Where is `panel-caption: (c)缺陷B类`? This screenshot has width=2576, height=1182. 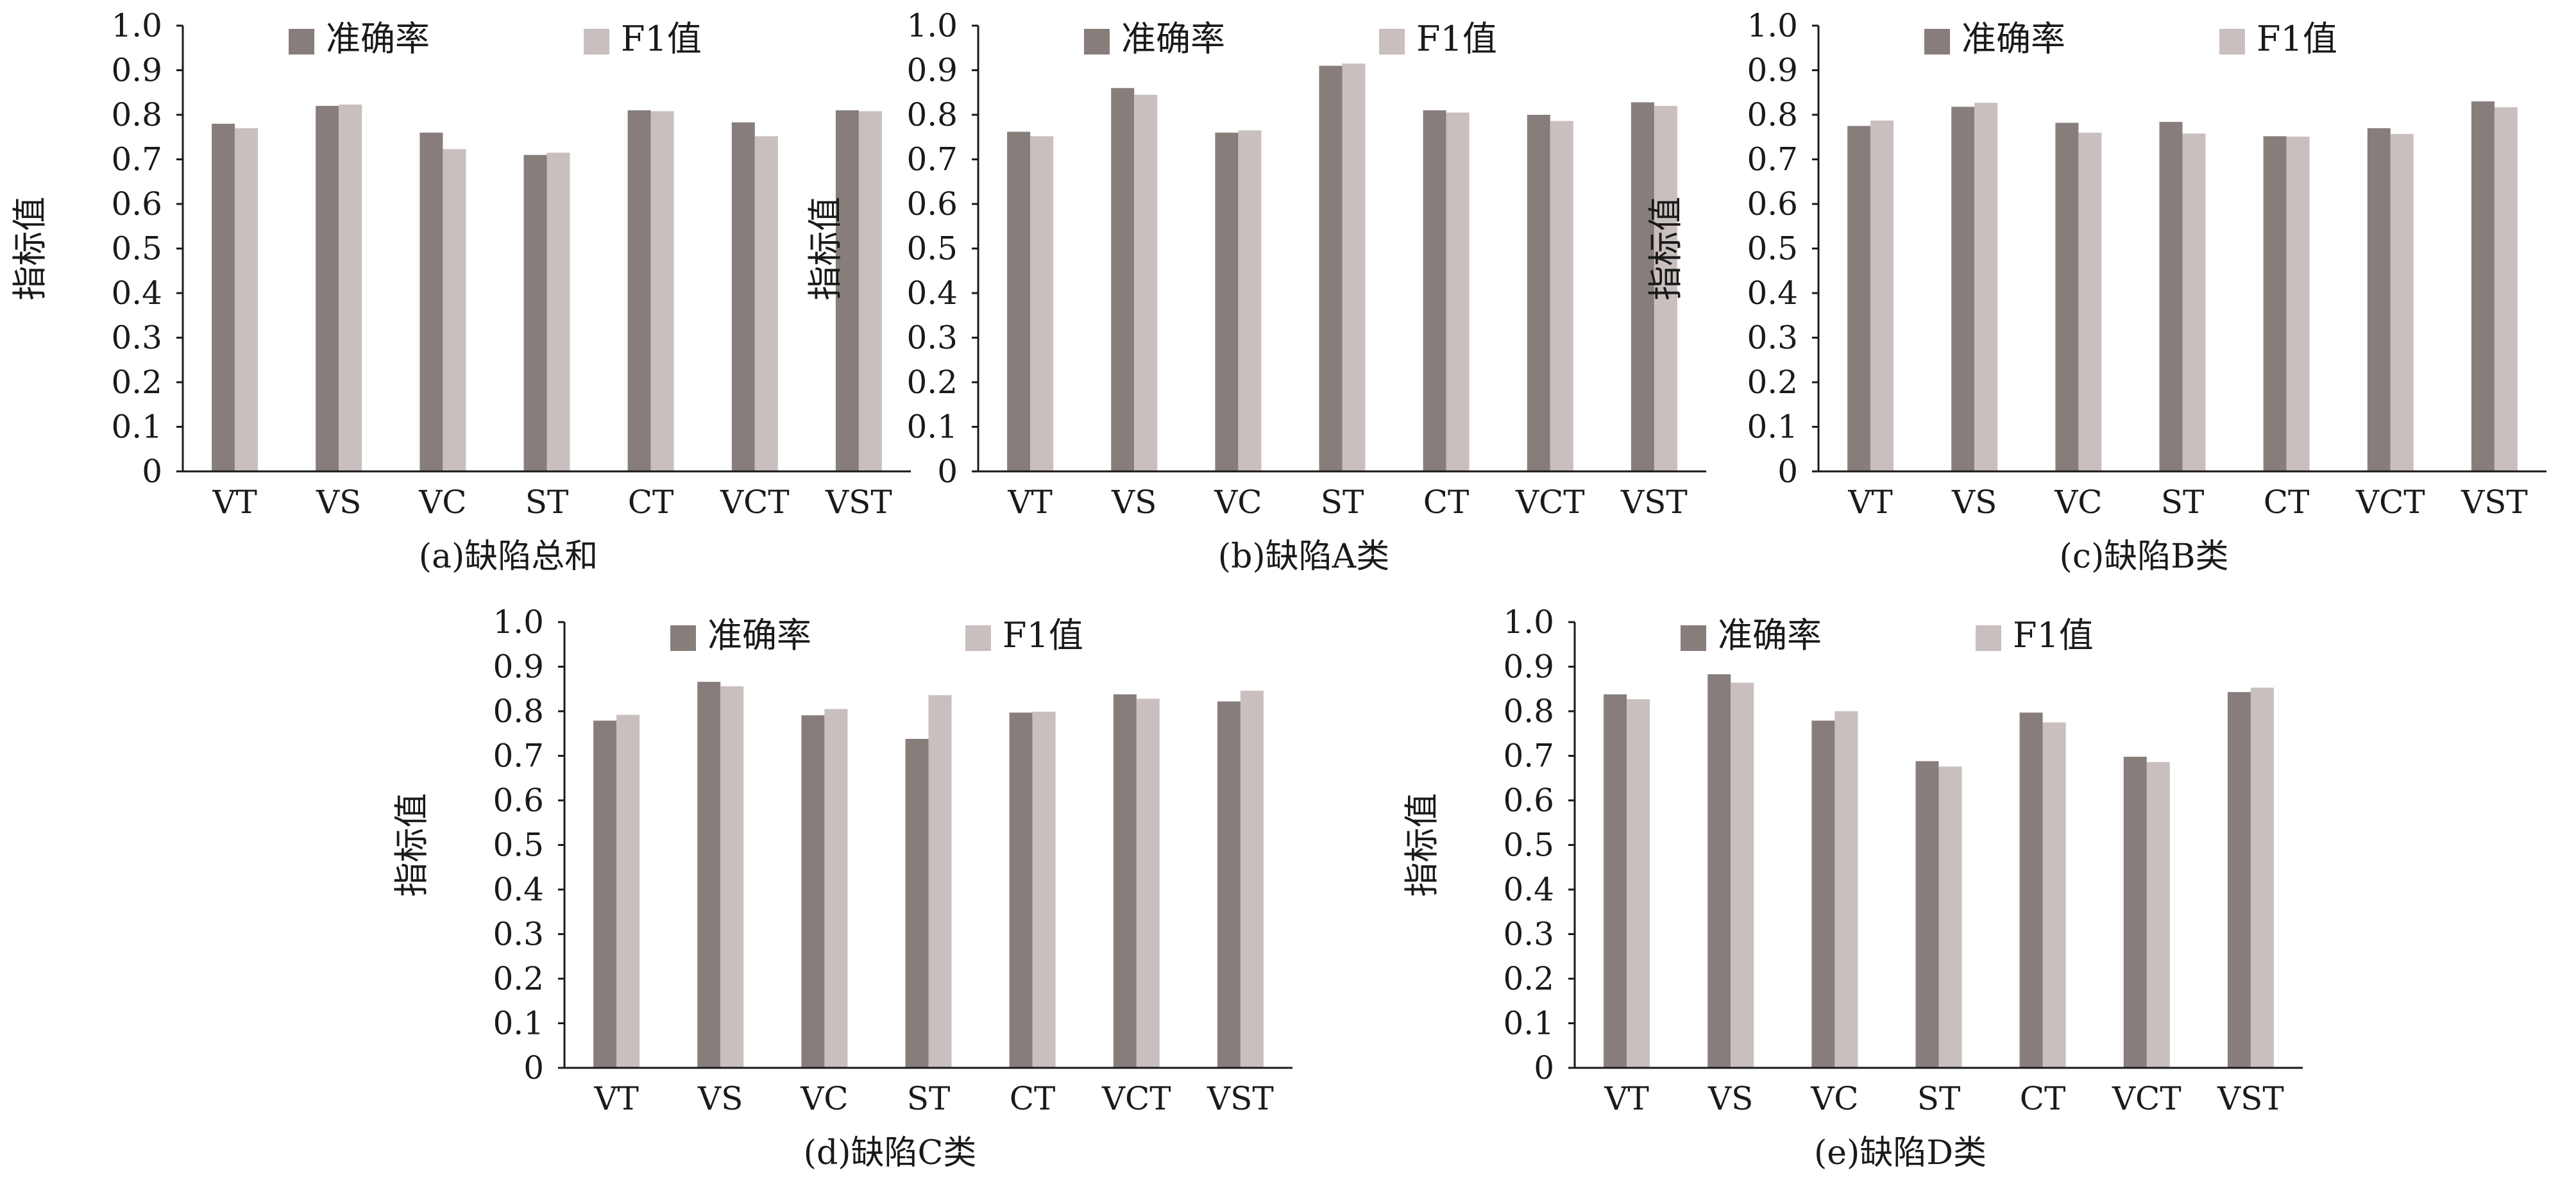 panel-caption: (c)缺陷B类 is located at coordinates (2144, 556).